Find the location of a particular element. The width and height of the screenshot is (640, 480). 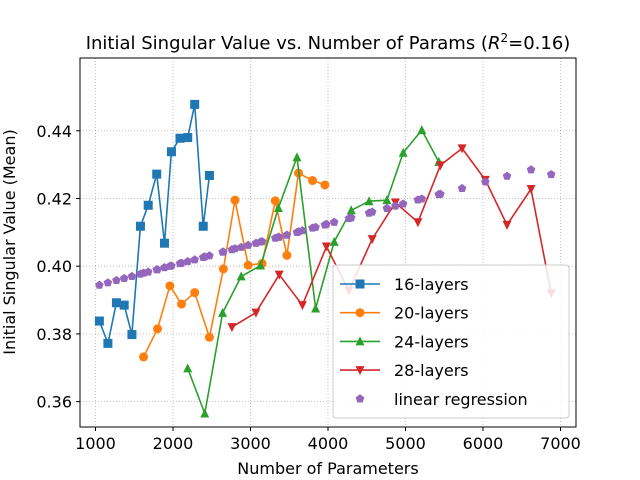

series-16-layers is located at coordinates (154, 223).